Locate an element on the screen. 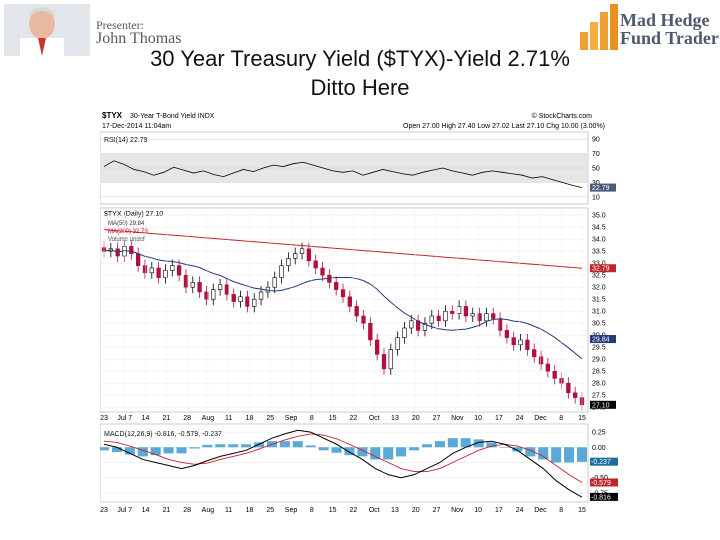 The height and width of the screenshot is (540, 720). x-tick-label: Nov is located at coordinates (457, 418).